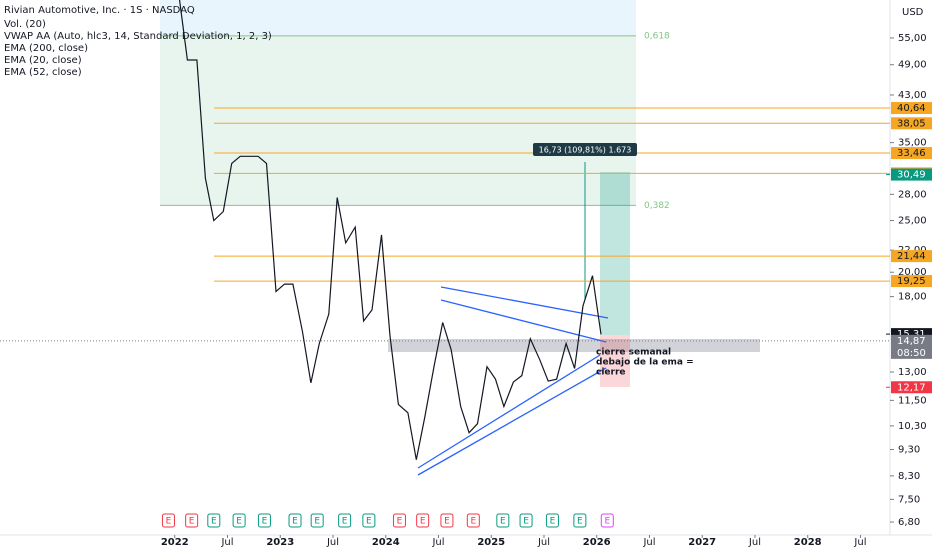 Image resolution: width=932 pixels, height=550 pixels. Describe the element at coordinates (913, 12) in the screenshot. I see `currency: USD` at that location.